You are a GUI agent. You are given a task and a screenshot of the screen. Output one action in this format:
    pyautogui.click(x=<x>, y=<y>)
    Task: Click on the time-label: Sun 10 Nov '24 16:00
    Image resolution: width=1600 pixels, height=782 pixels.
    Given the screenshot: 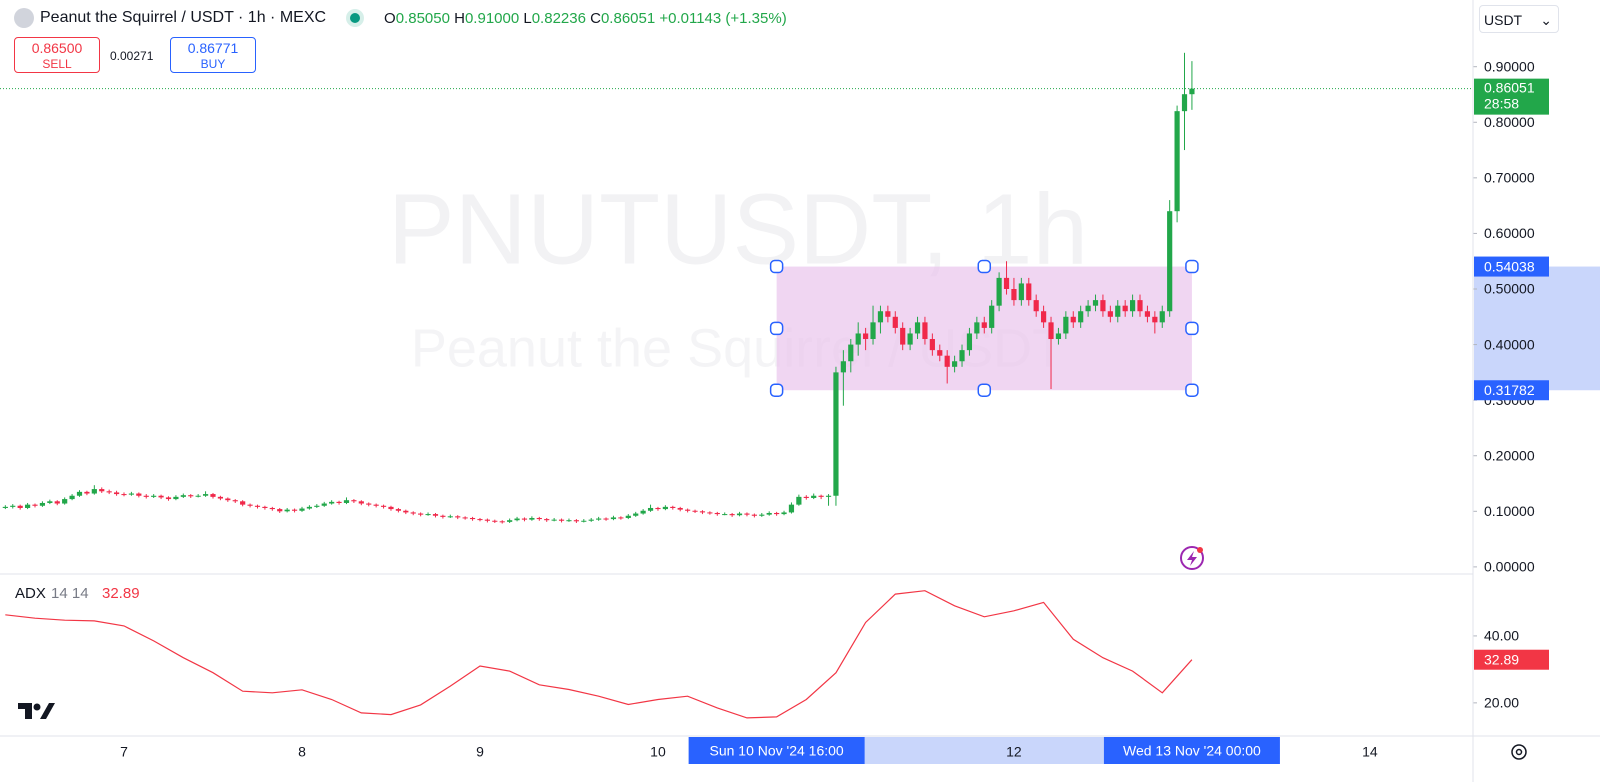 What is the action you would take?
    pyautogui.click(x=777, y=751)
    